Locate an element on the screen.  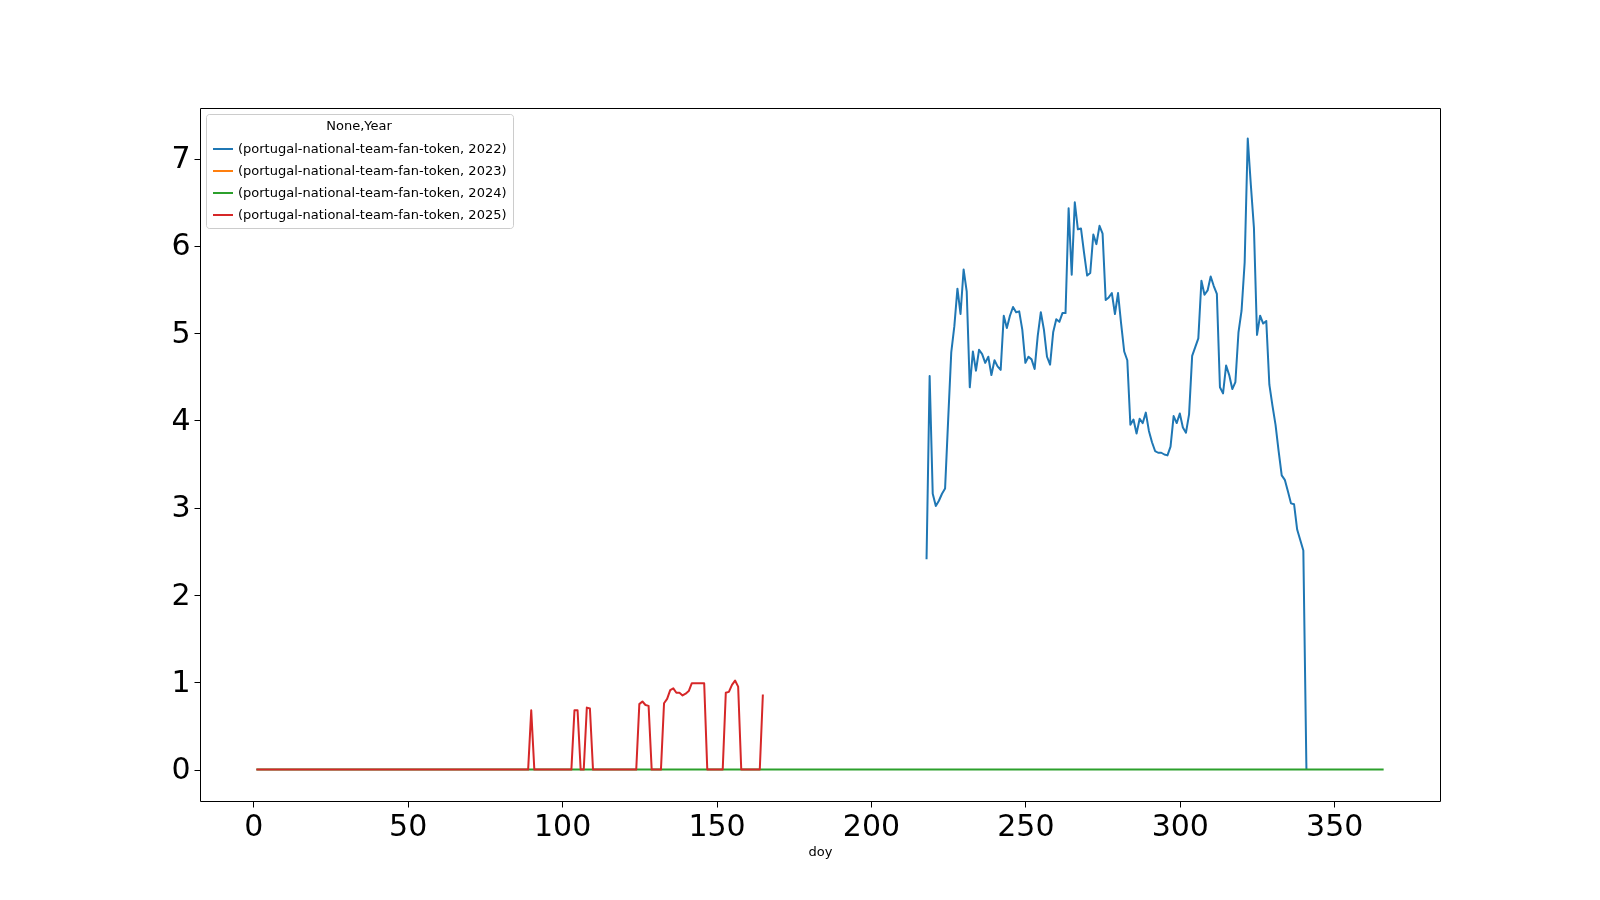
y-tick-label: 0 is located at coordinates (181, 769).